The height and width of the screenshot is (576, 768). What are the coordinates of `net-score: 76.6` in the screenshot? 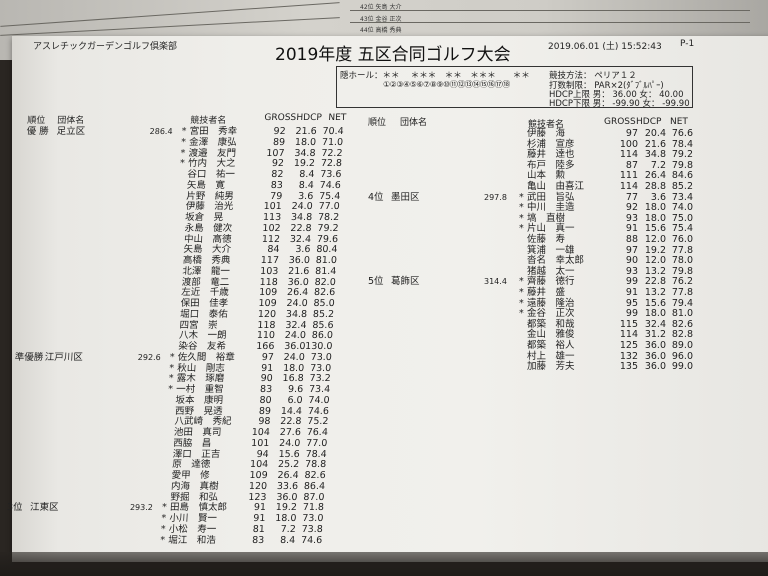 It's located at (682, 133).